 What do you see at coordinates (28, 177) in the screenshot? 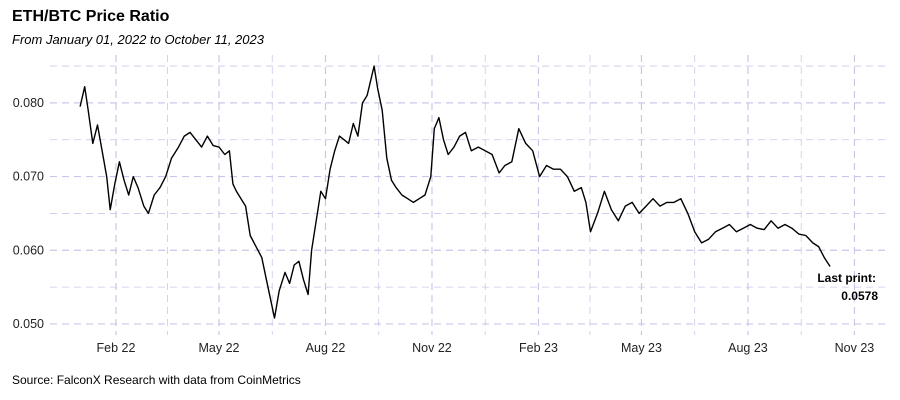
I see `y-tick-label: 0.070` at bounding box center [28, 177].